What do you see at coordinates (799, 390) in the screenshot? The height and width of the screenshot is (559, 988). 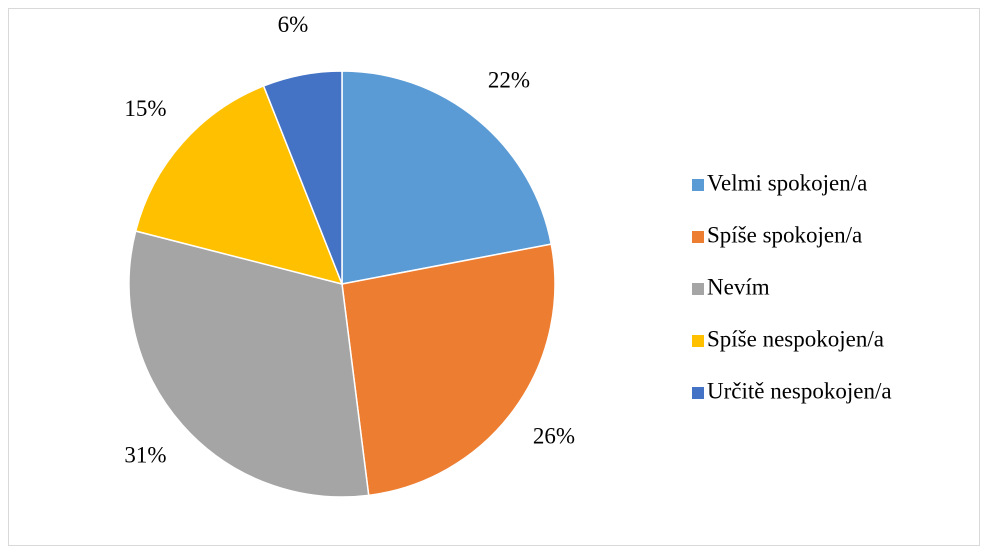 I see `legend-label: Určitě nespokojen/a` at bounding box center [799, 390].